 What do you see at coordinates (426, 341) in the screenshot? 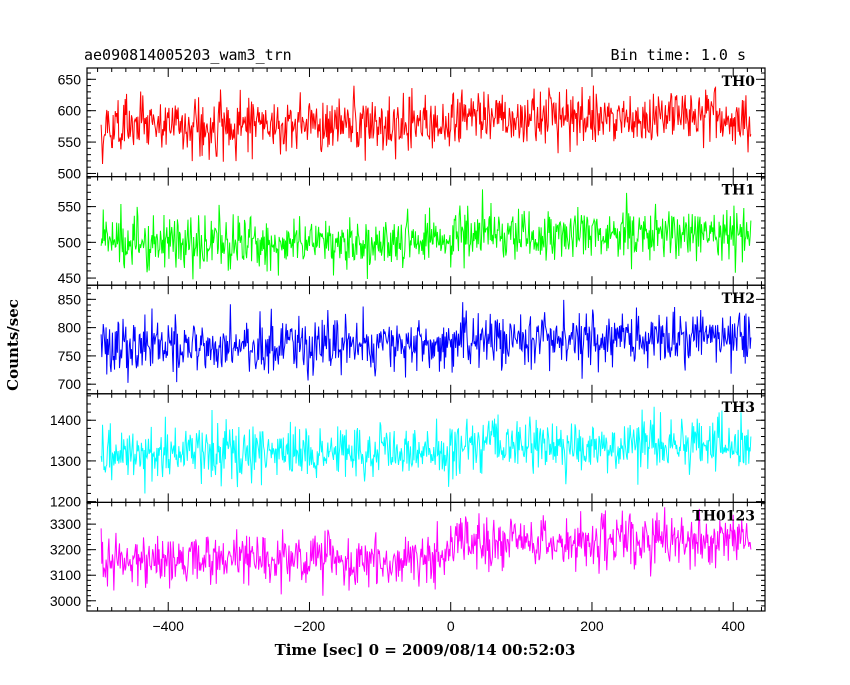
I see `series-line-th2` at bounding box center [426, 341].